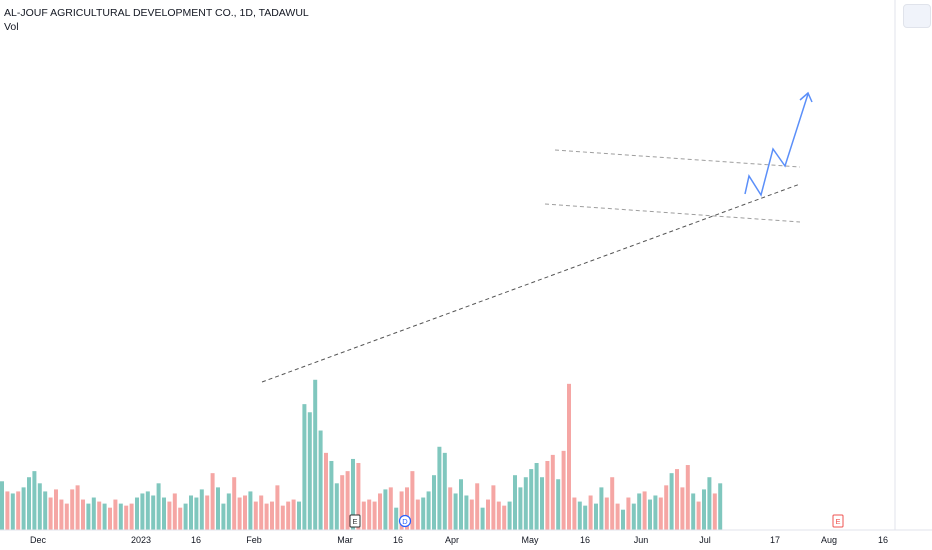  Describe the element at coordinates (705, 540) in the screenshot. I see `time-tick-label: Jul` at that location.